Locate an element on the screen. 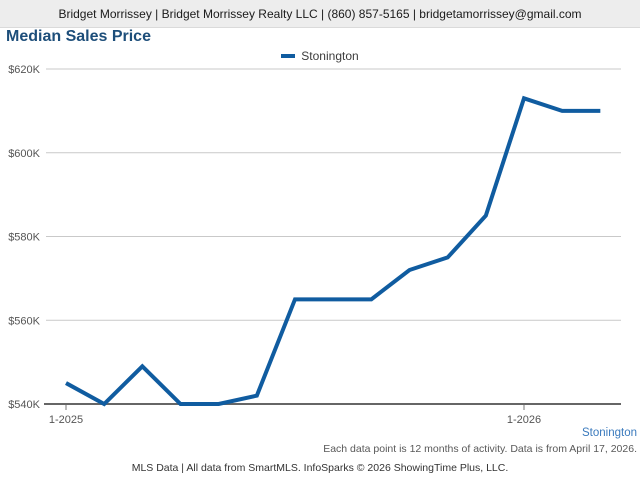  x-axis-label: 1-2025 is located at coordinates (66, 420).